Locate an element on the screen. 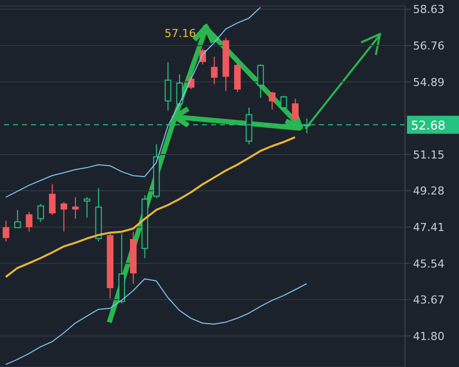  y-tick-label: 45.54 is located at coordinates (428, 263).